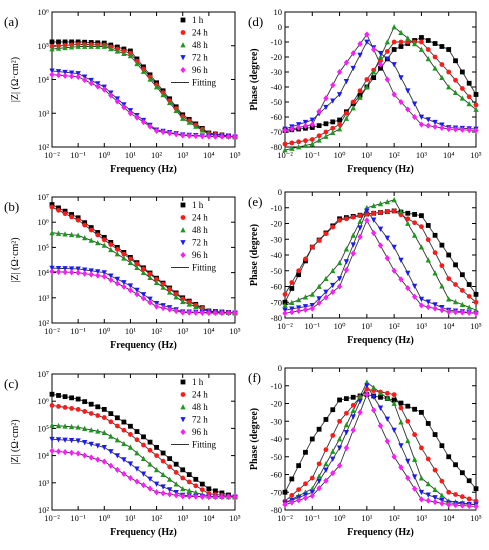 The image size is (489, 550). Describe the element at coordinates (254, 377) in the screenshot. I see `panel-label: (f)` at that location.